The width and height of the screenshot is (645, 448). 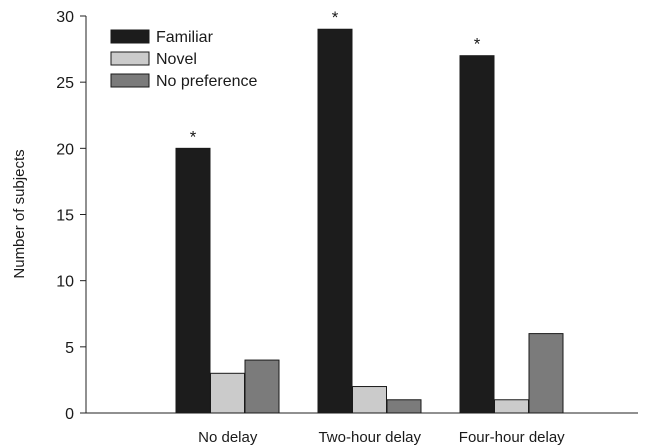 I want to click on annotation-group: * * *, so click(x=335, y=77).